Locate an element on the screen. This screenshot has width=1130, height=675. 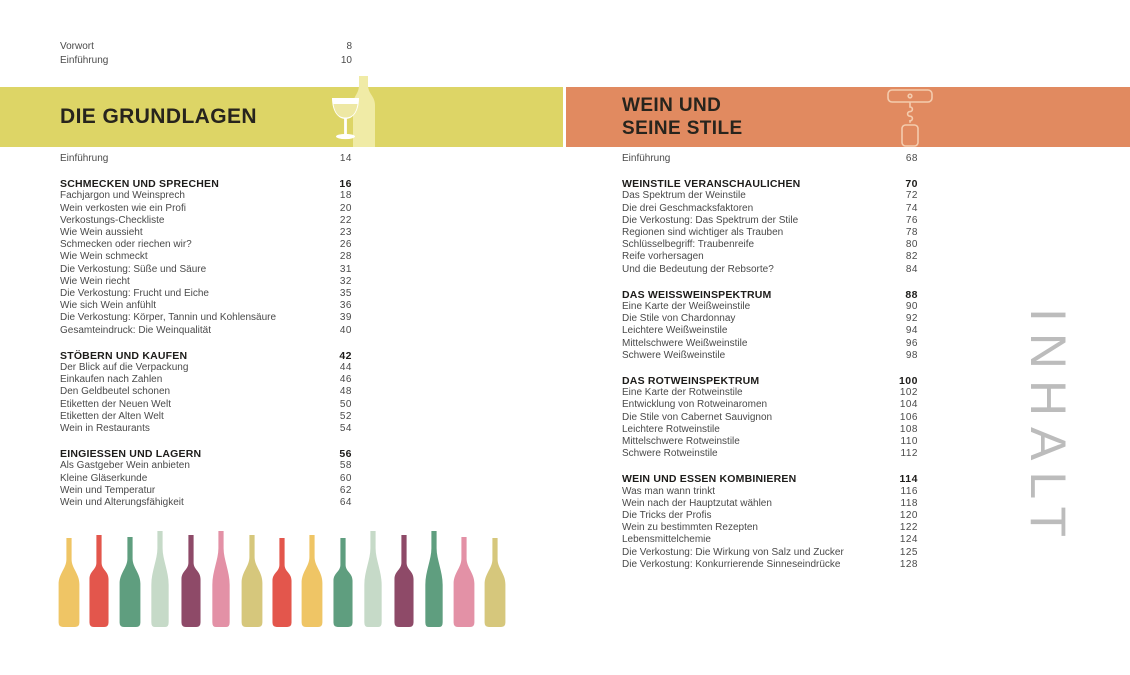
toc-entry-page: 108 is located at coordinates (908, 429).